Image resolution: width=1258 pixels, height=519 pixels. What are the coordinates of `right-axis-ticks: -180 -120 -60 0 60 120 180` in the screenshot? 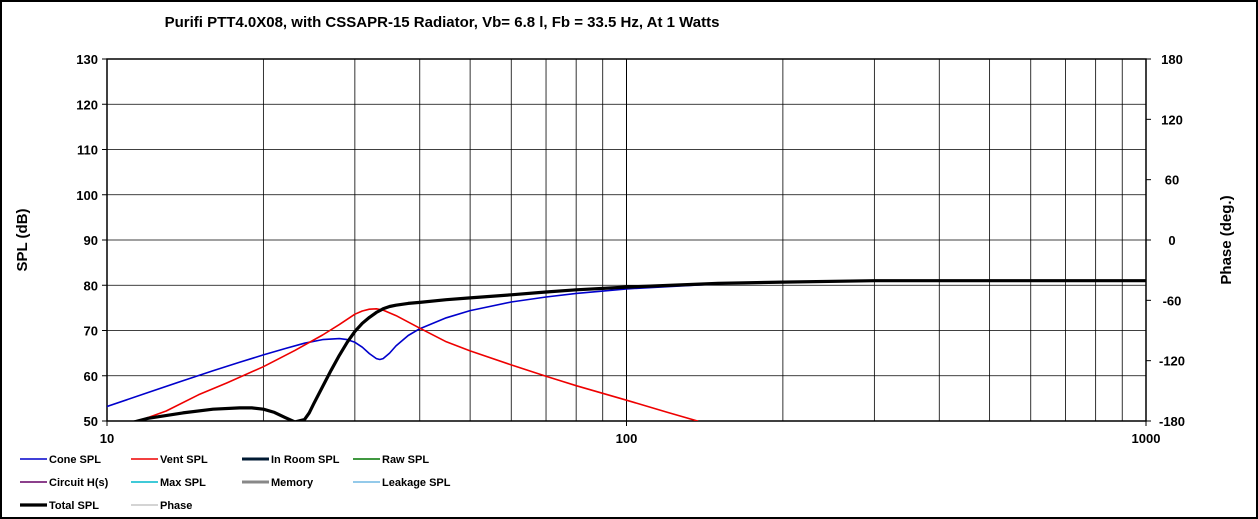 It's located at (1165, 240).